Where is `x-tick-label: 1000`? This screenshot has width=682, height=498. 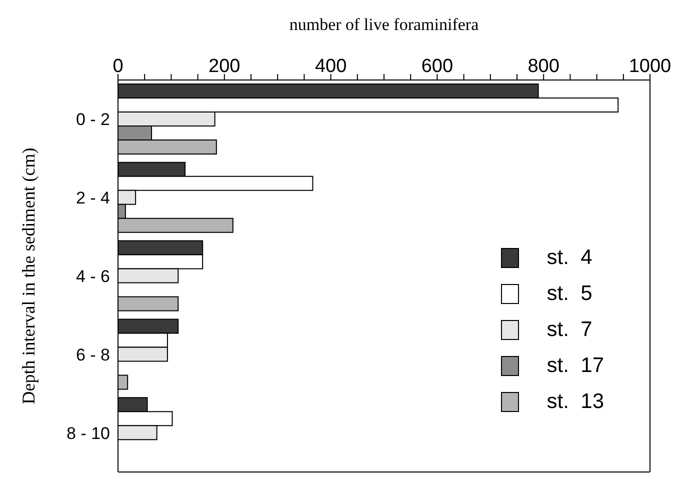 x-tick-label: 1000 is located at coordinates (650, 66).